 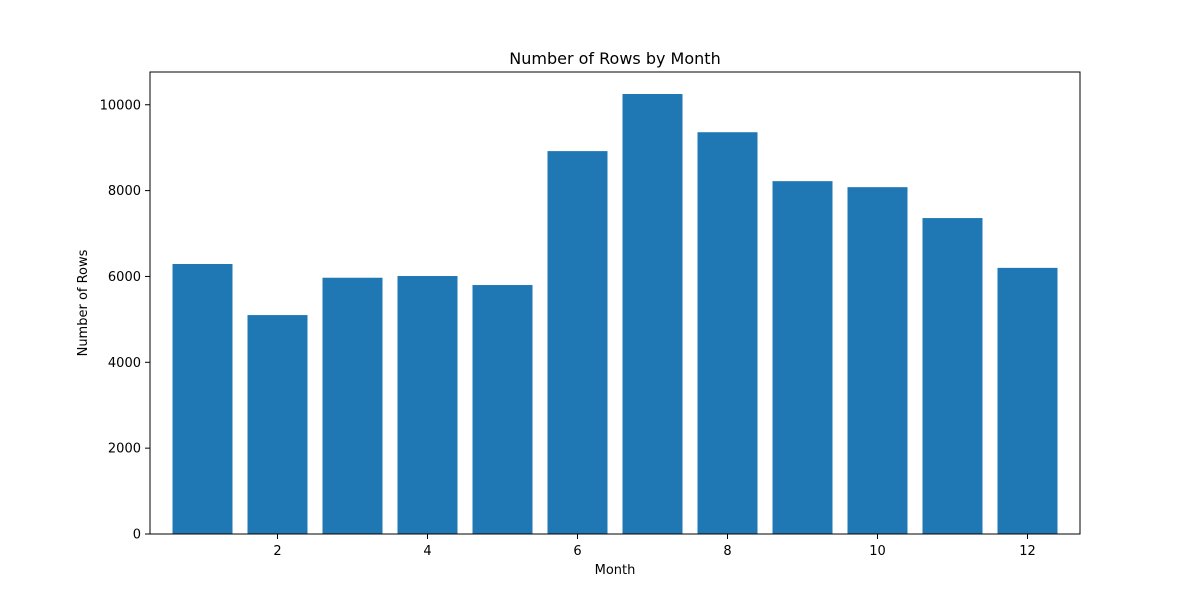 I want to click on y-axis-title: Number of Rows, so click(x=83, y=302).